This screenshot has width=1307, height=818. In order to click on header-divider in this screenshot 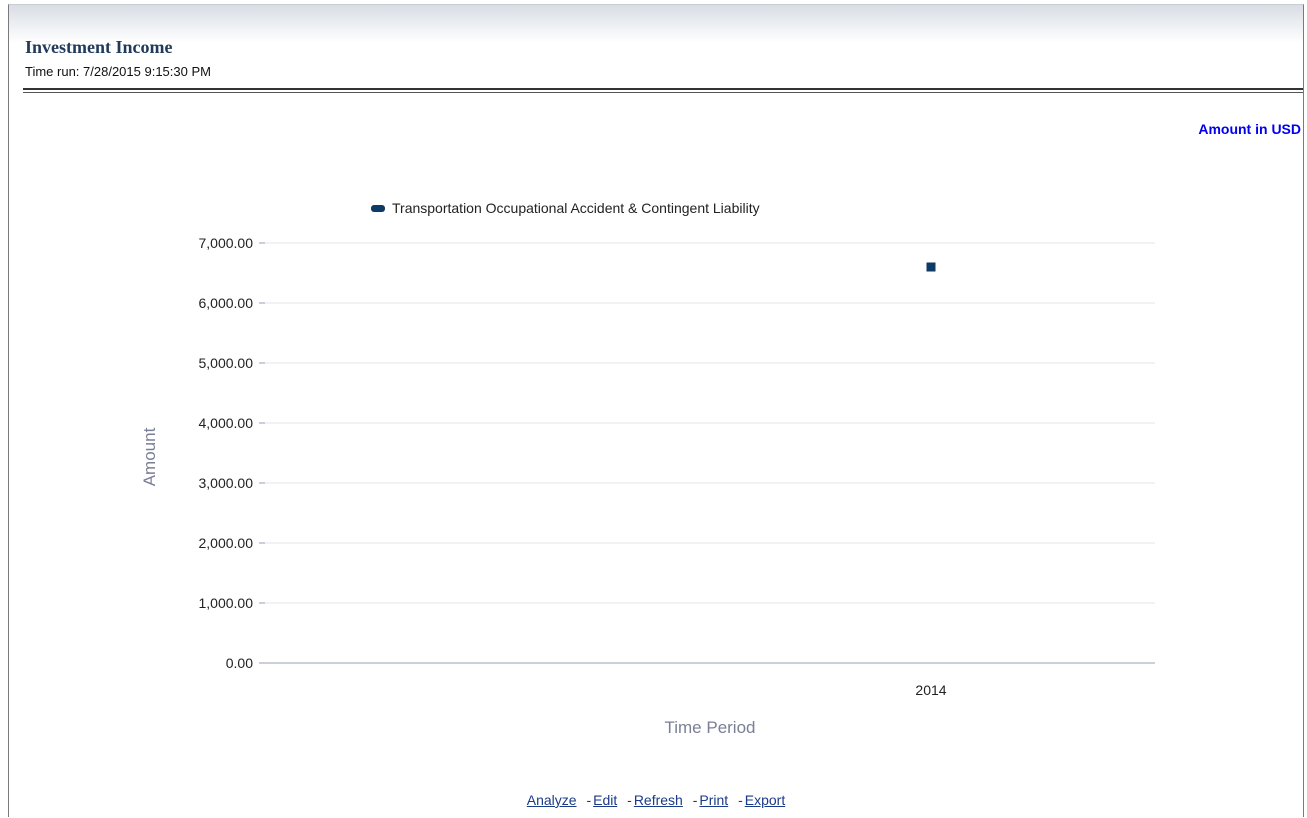, I will do `click(663, 89)`.